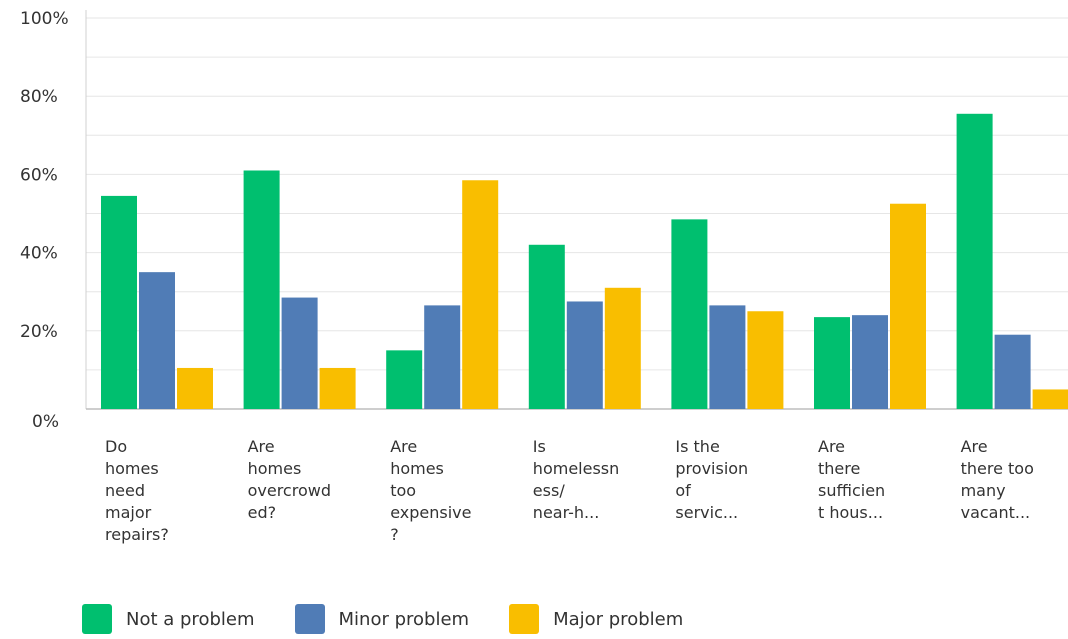 The height and width of the screenshot is (639, 1068). I want to click on y-tick-label: 40%, so click(39, 254).